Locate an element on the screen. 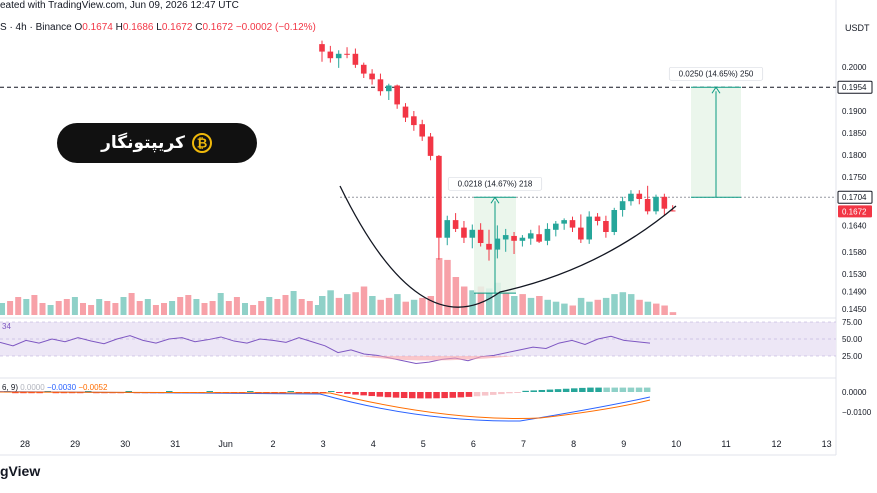 This screenshot has height=493, width=877. symbol-name: S · 4h · Binance is located at coordinates (36, 27).